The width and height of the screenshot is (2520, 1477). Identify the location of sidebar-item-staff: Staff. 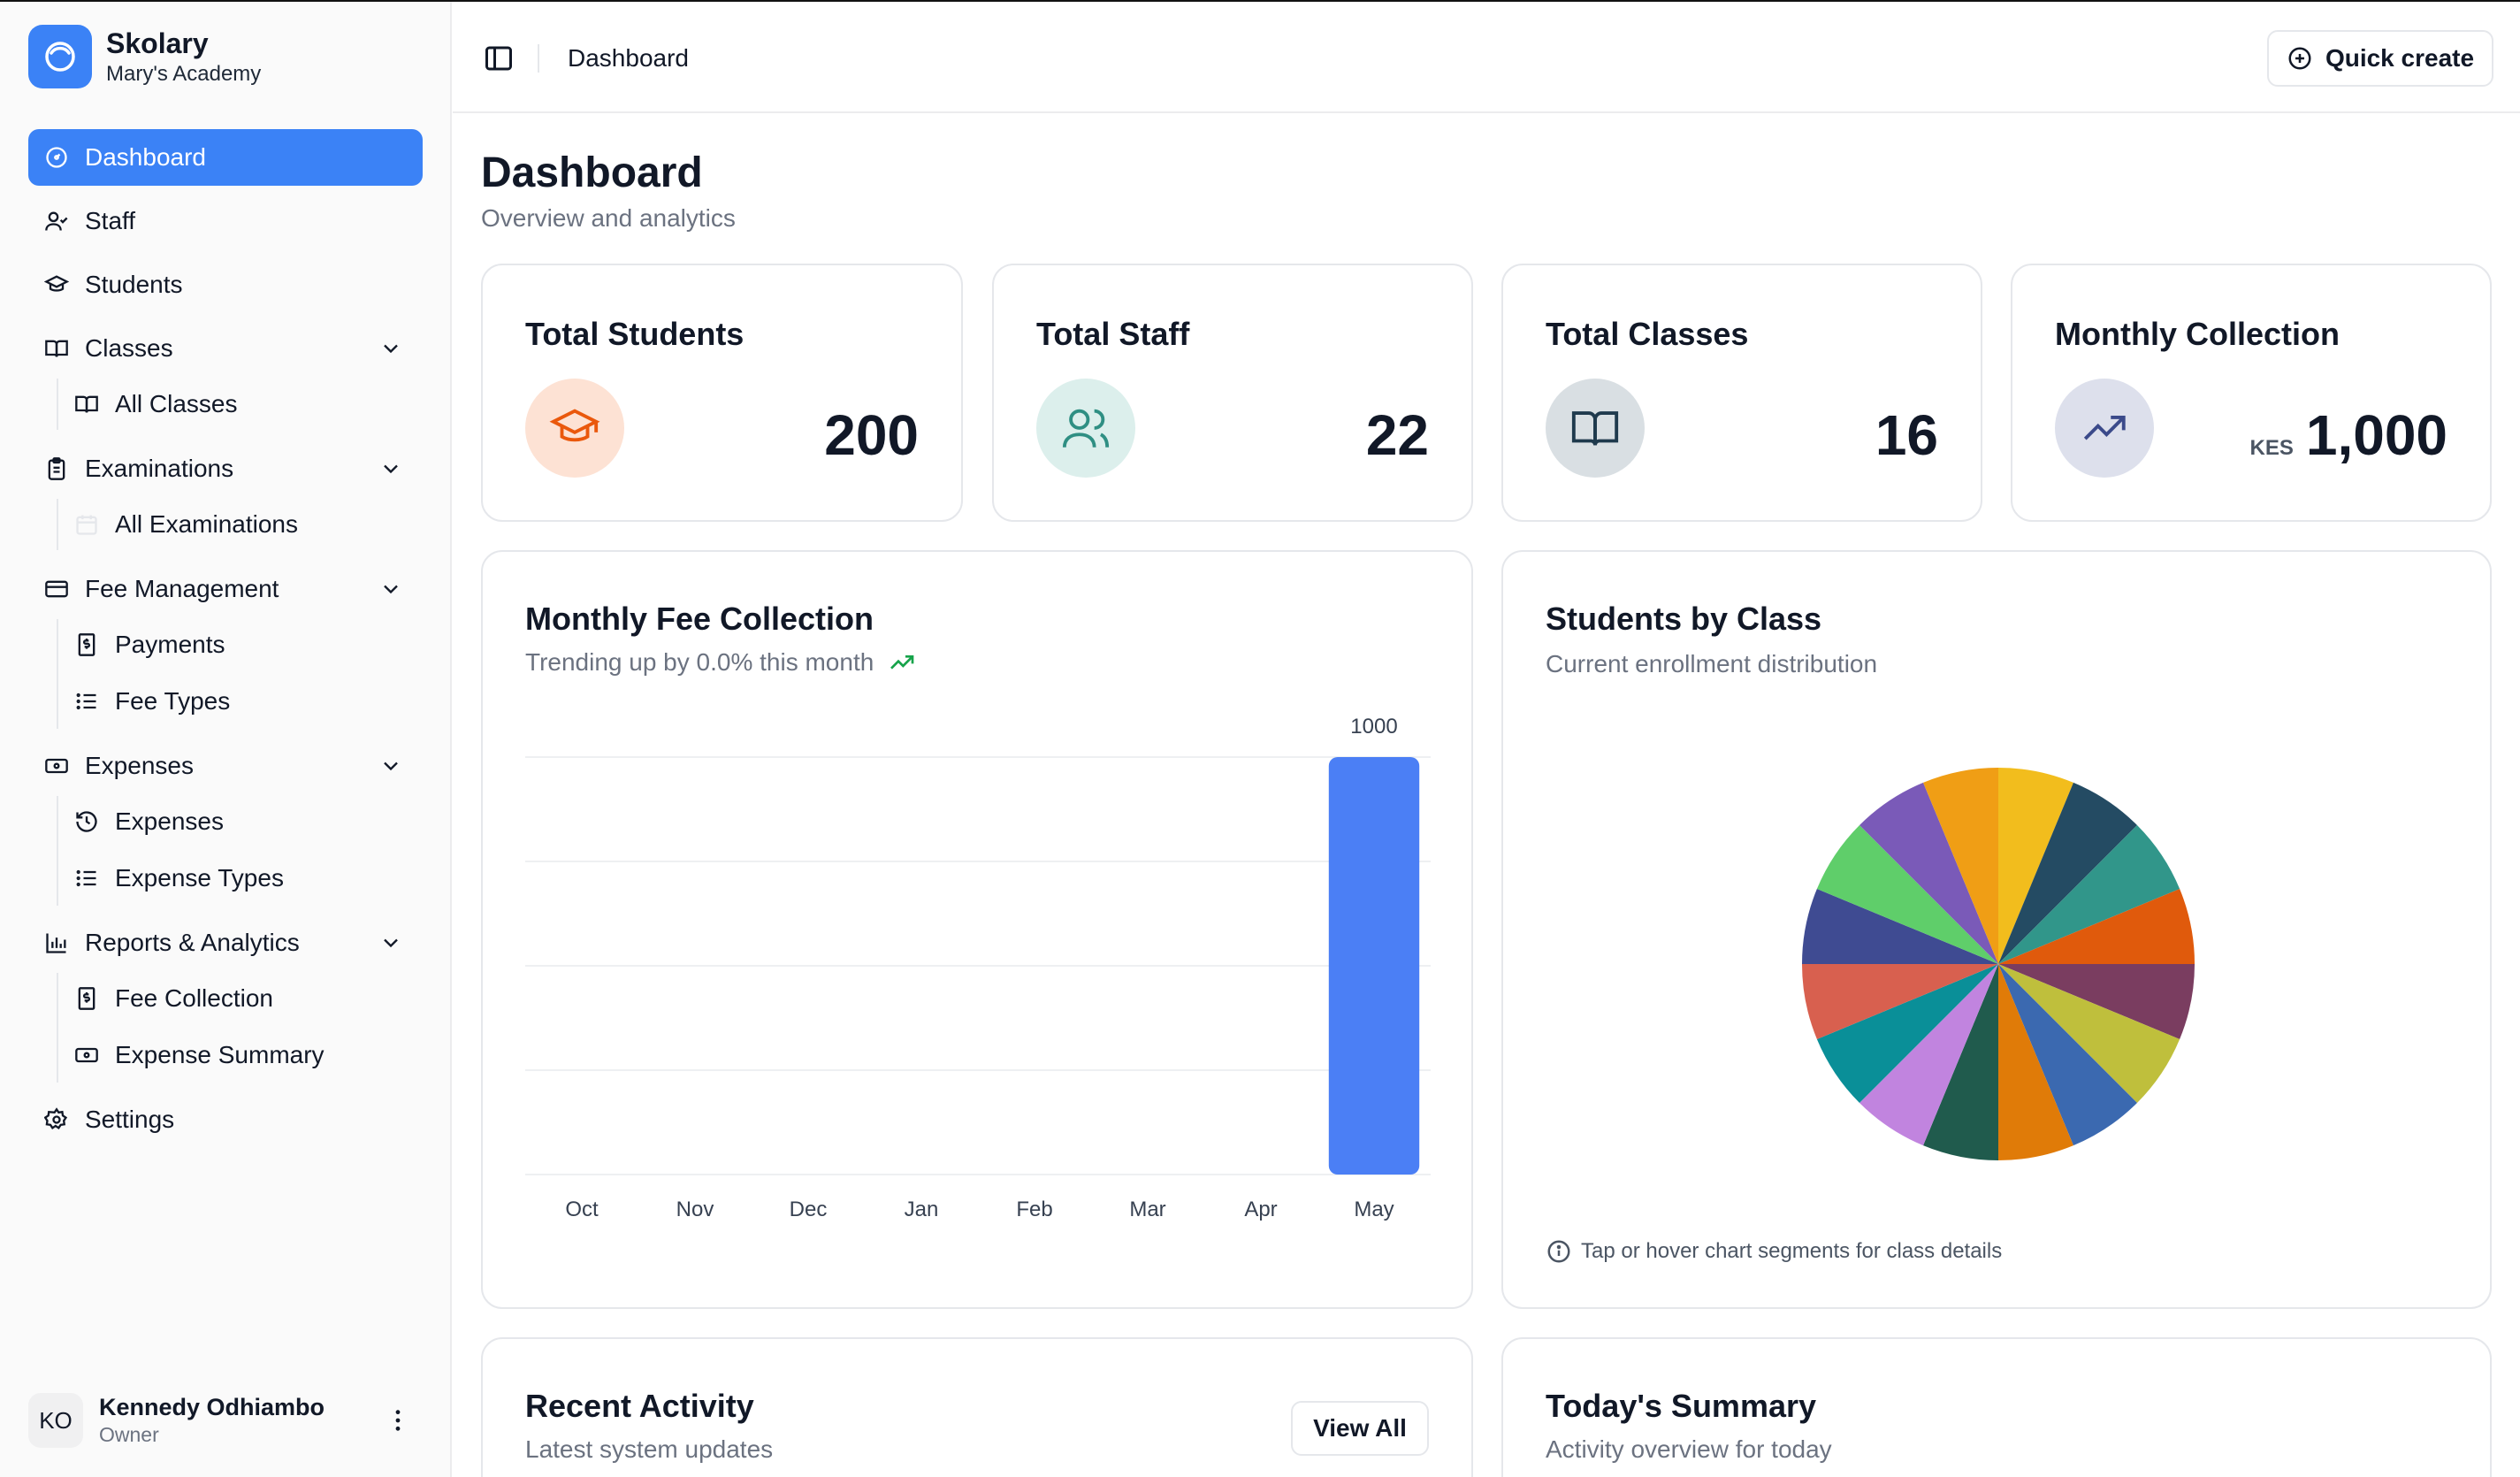
(225, 221).